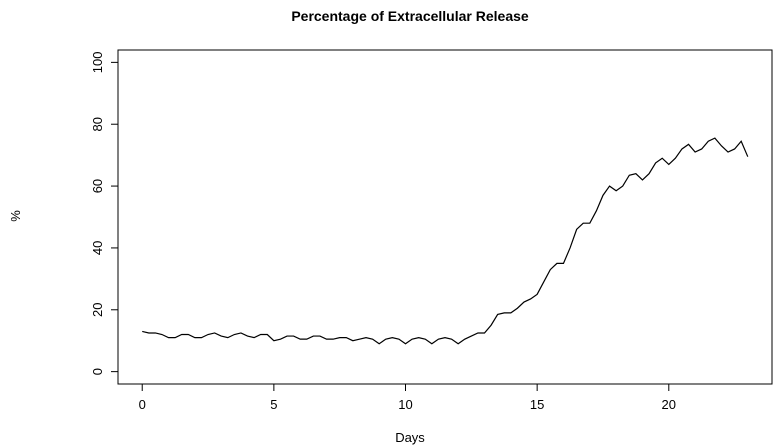 This screenshot has height=447, width=777. What do you see at coordinates (97, 124) in the screenshot?
I see `y-tick-label: 80` at bounding box center [97, 124].